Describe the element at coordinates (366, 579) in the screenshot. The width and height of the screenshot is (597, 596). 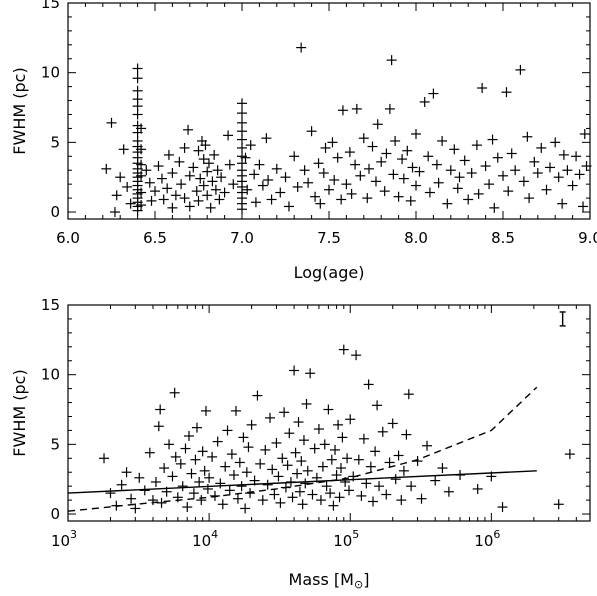
I see `bottom-x-axis-label-close: ]` at that location.